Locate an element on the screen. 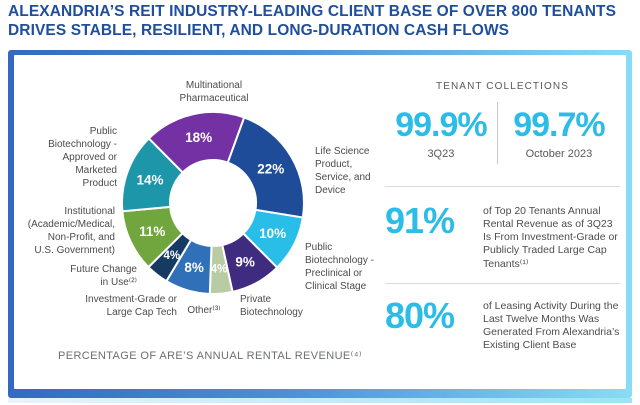  donut-segment-value: 18% is located at coordinates (198, 137).